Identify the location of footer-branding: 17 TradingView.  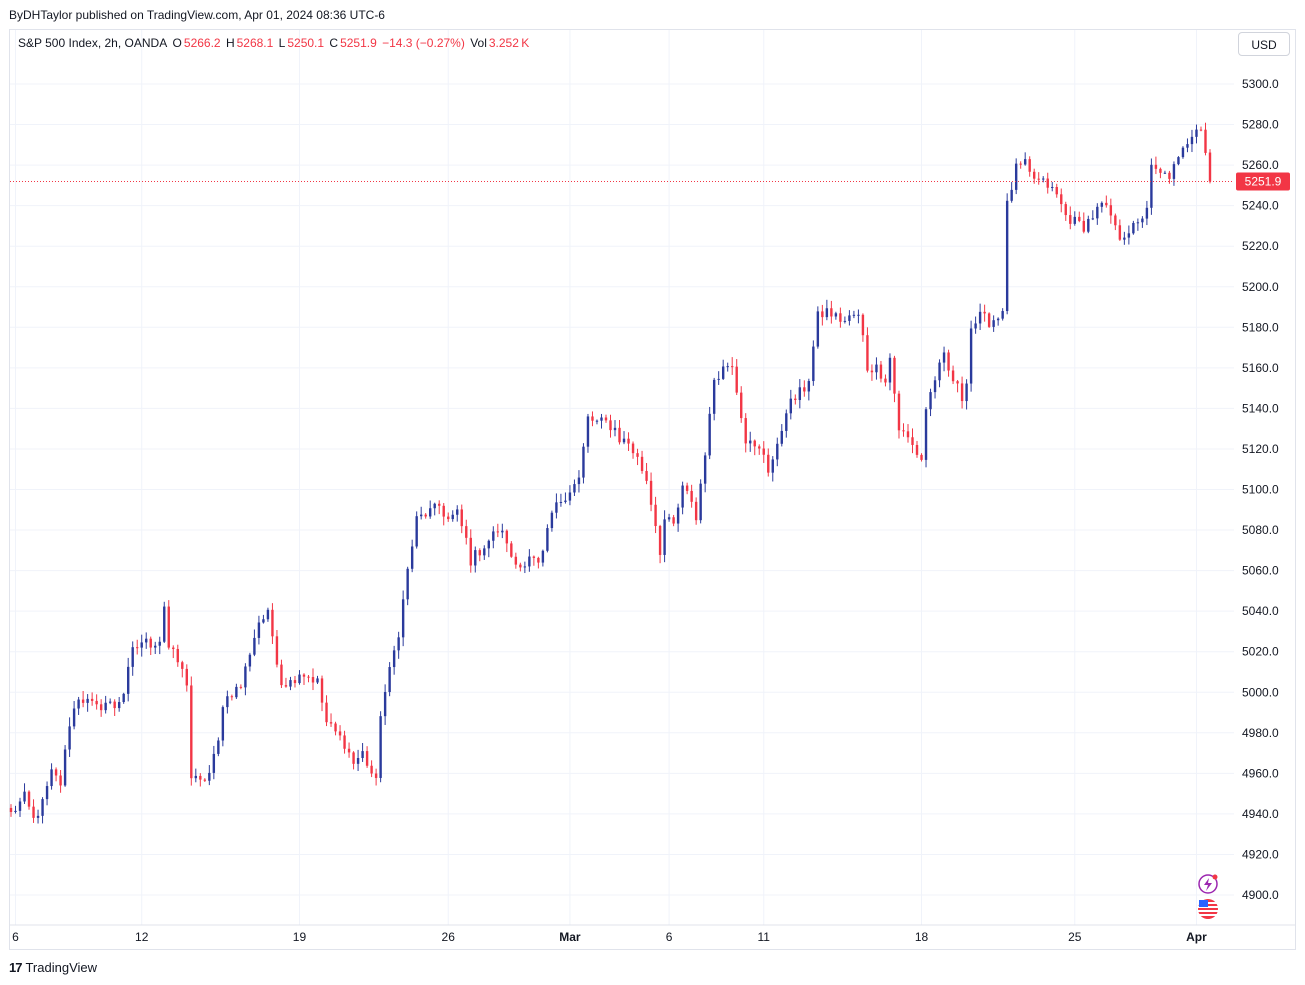
(53, 967).